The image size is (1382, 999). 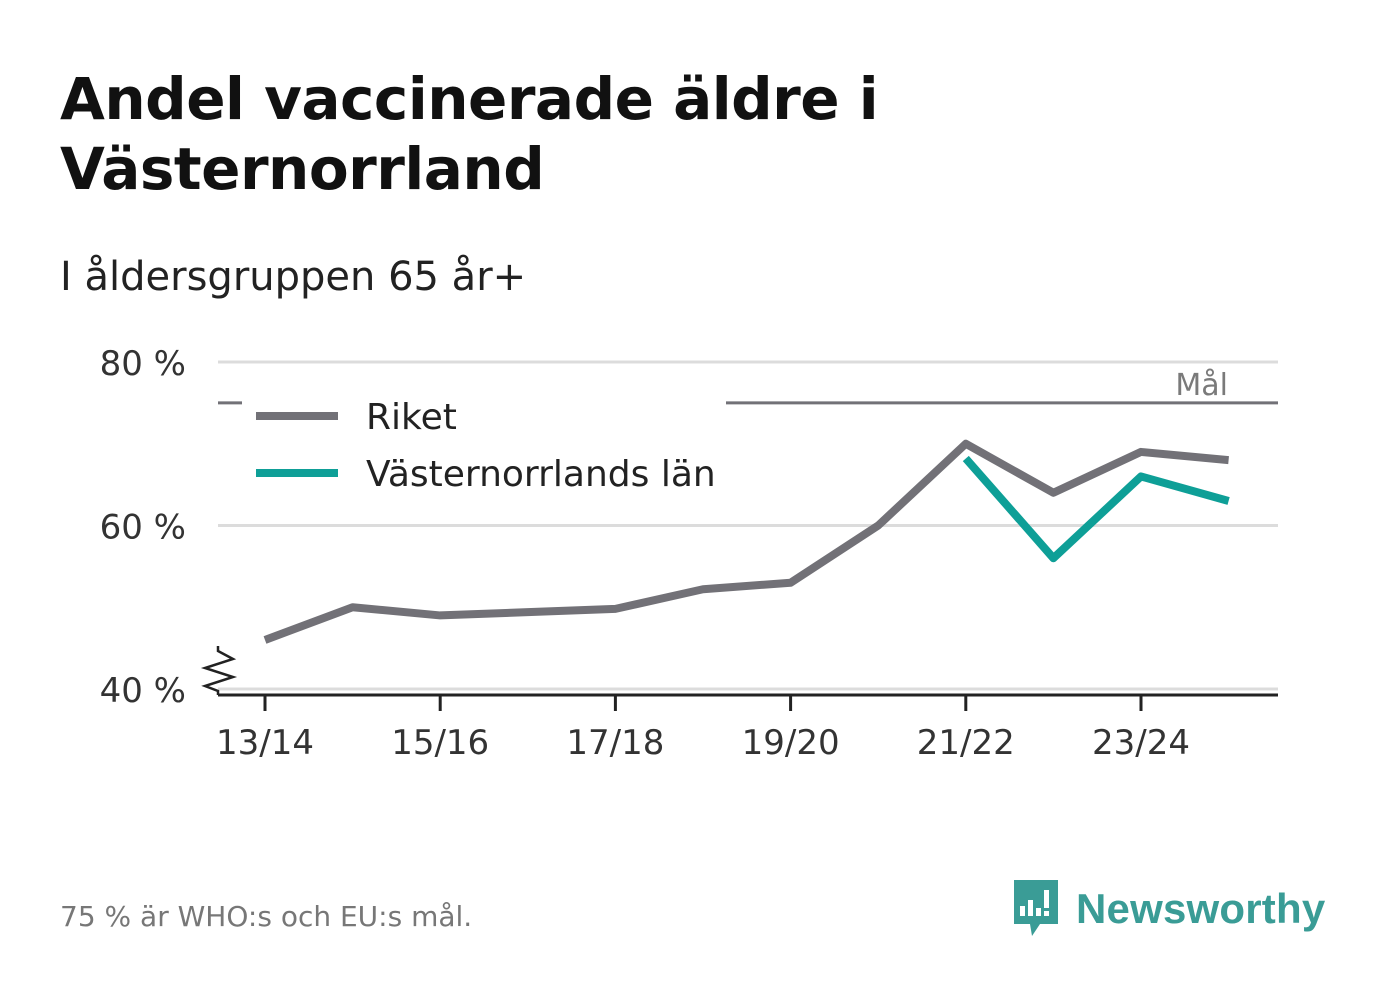 What do you see at coordinates (219, 670) in the screenshot?
I see `axis-break-icon` at bounding box center [219, 670].